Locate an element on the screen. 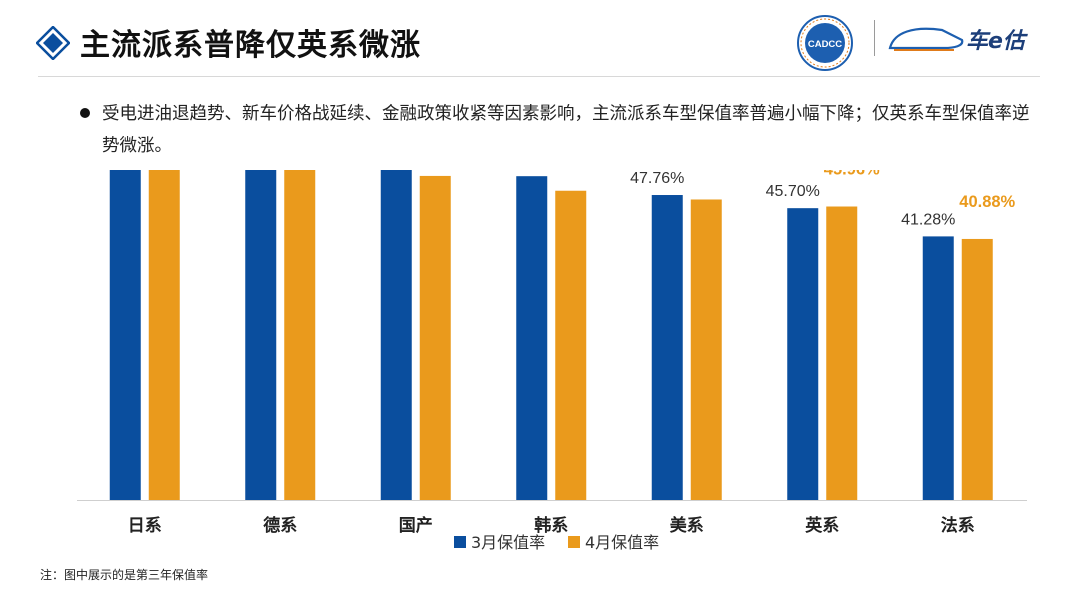  data-label: 40.88% is located at coordinates (987, 202).